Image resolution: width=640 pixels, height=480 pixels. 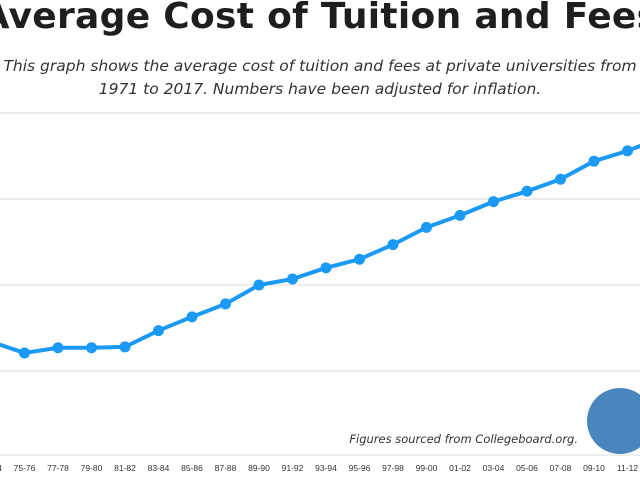 I want to click on x-tick-label: 81-82, so click(x=125, y=468).